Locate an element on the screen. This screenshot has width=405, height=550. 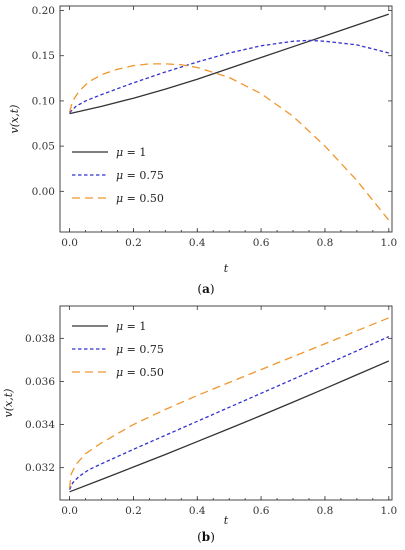
y-tick-label: 0.20 is located at coordinates (43, 11).